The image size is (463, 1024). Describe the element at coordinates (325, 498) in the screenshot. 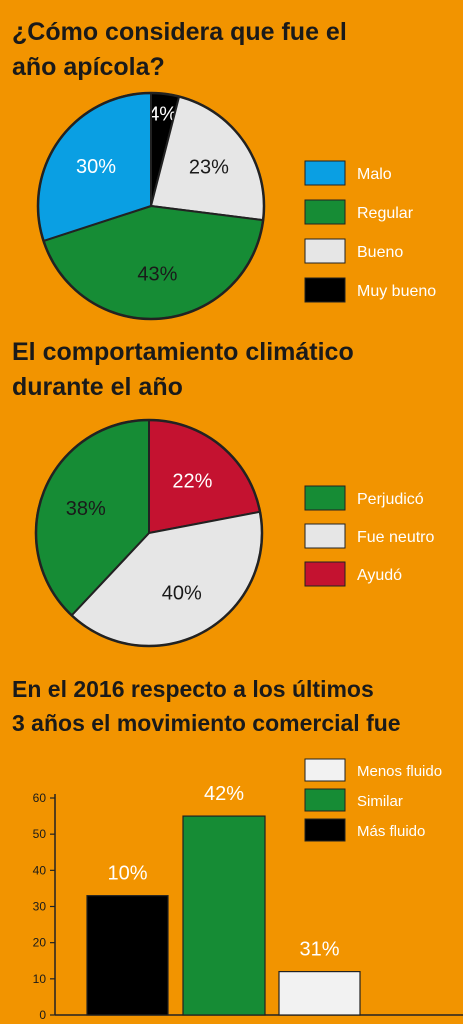

I see `legend-swatch-perjudico` at that location.